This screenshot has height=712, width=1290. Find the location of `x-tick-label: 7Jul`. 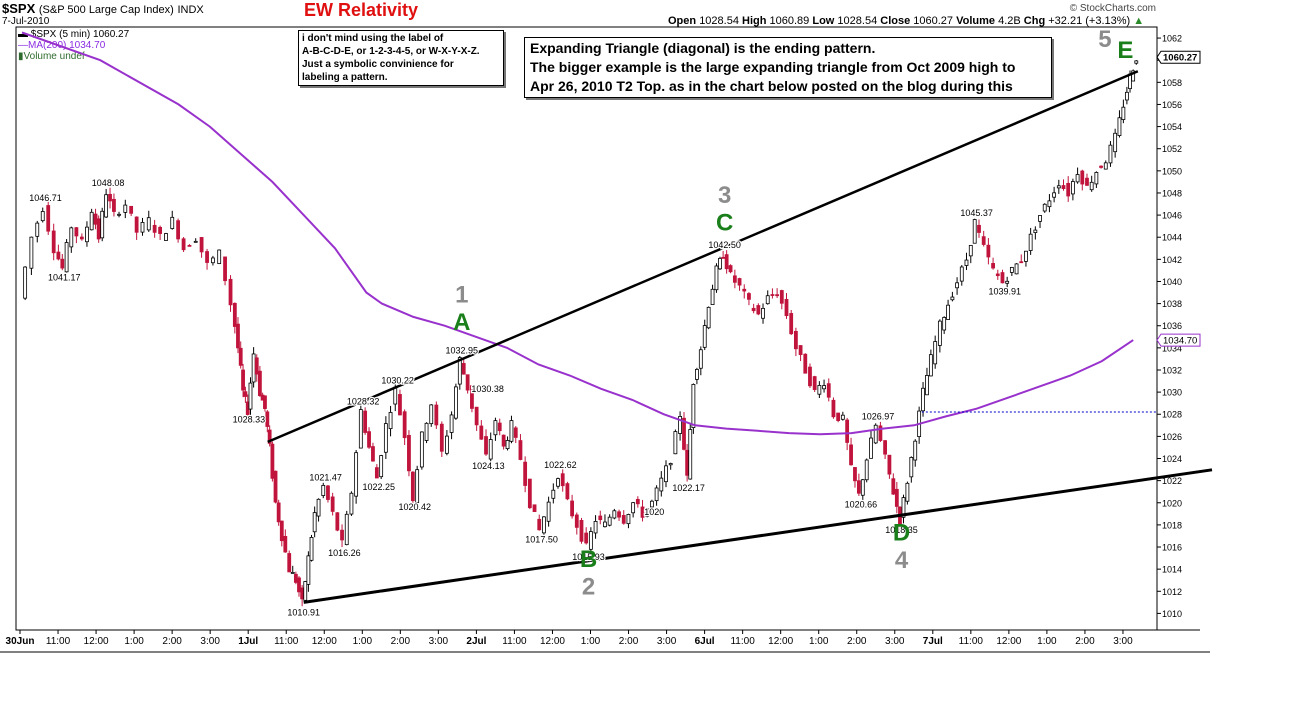

x-tick-label: 7Jul is located at coordinates (933, 641).